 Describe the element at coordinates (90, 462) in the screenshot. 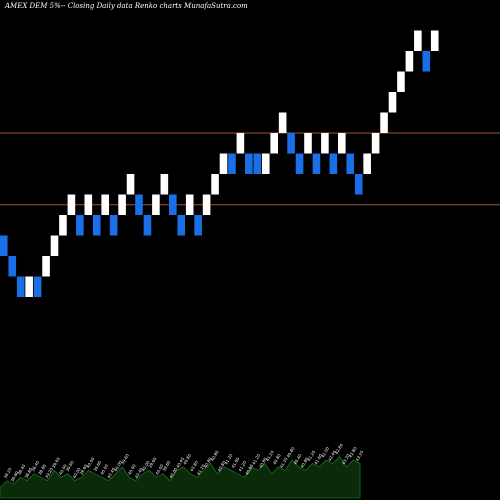

I see `volume-label-12: 40.00` at that location.